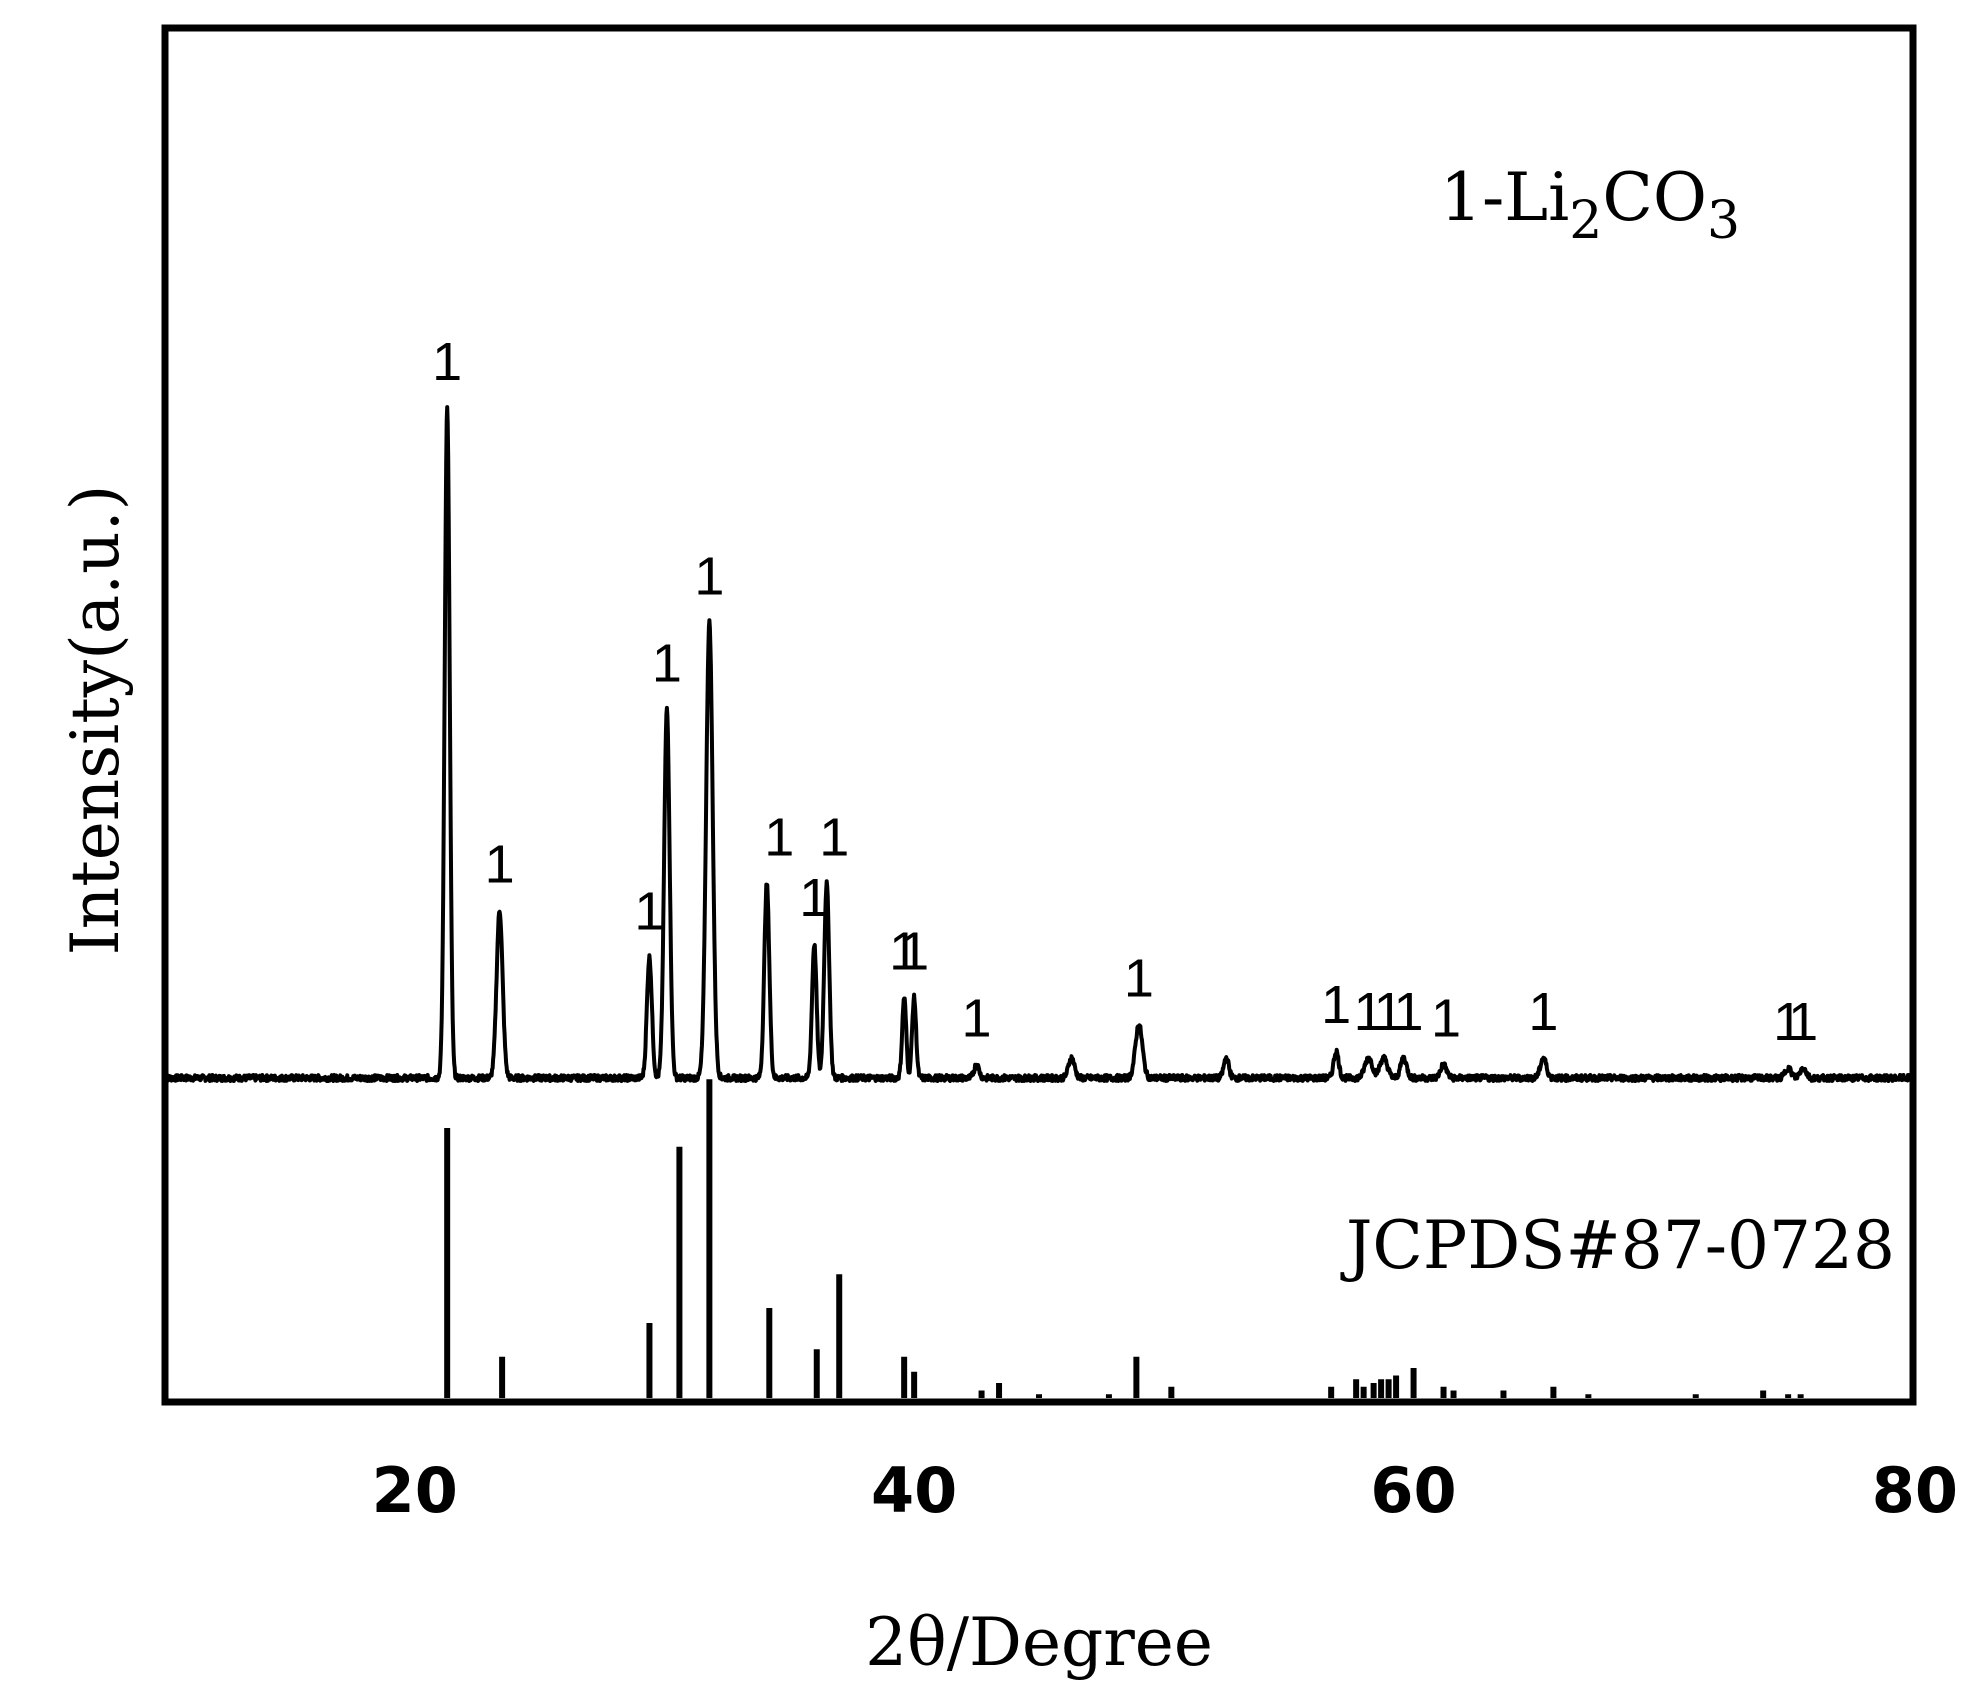 The height and width of the screenshot is (1685, 1971). I want to click on y-axis-title: Intensity(a.u.), so click(95, 720).